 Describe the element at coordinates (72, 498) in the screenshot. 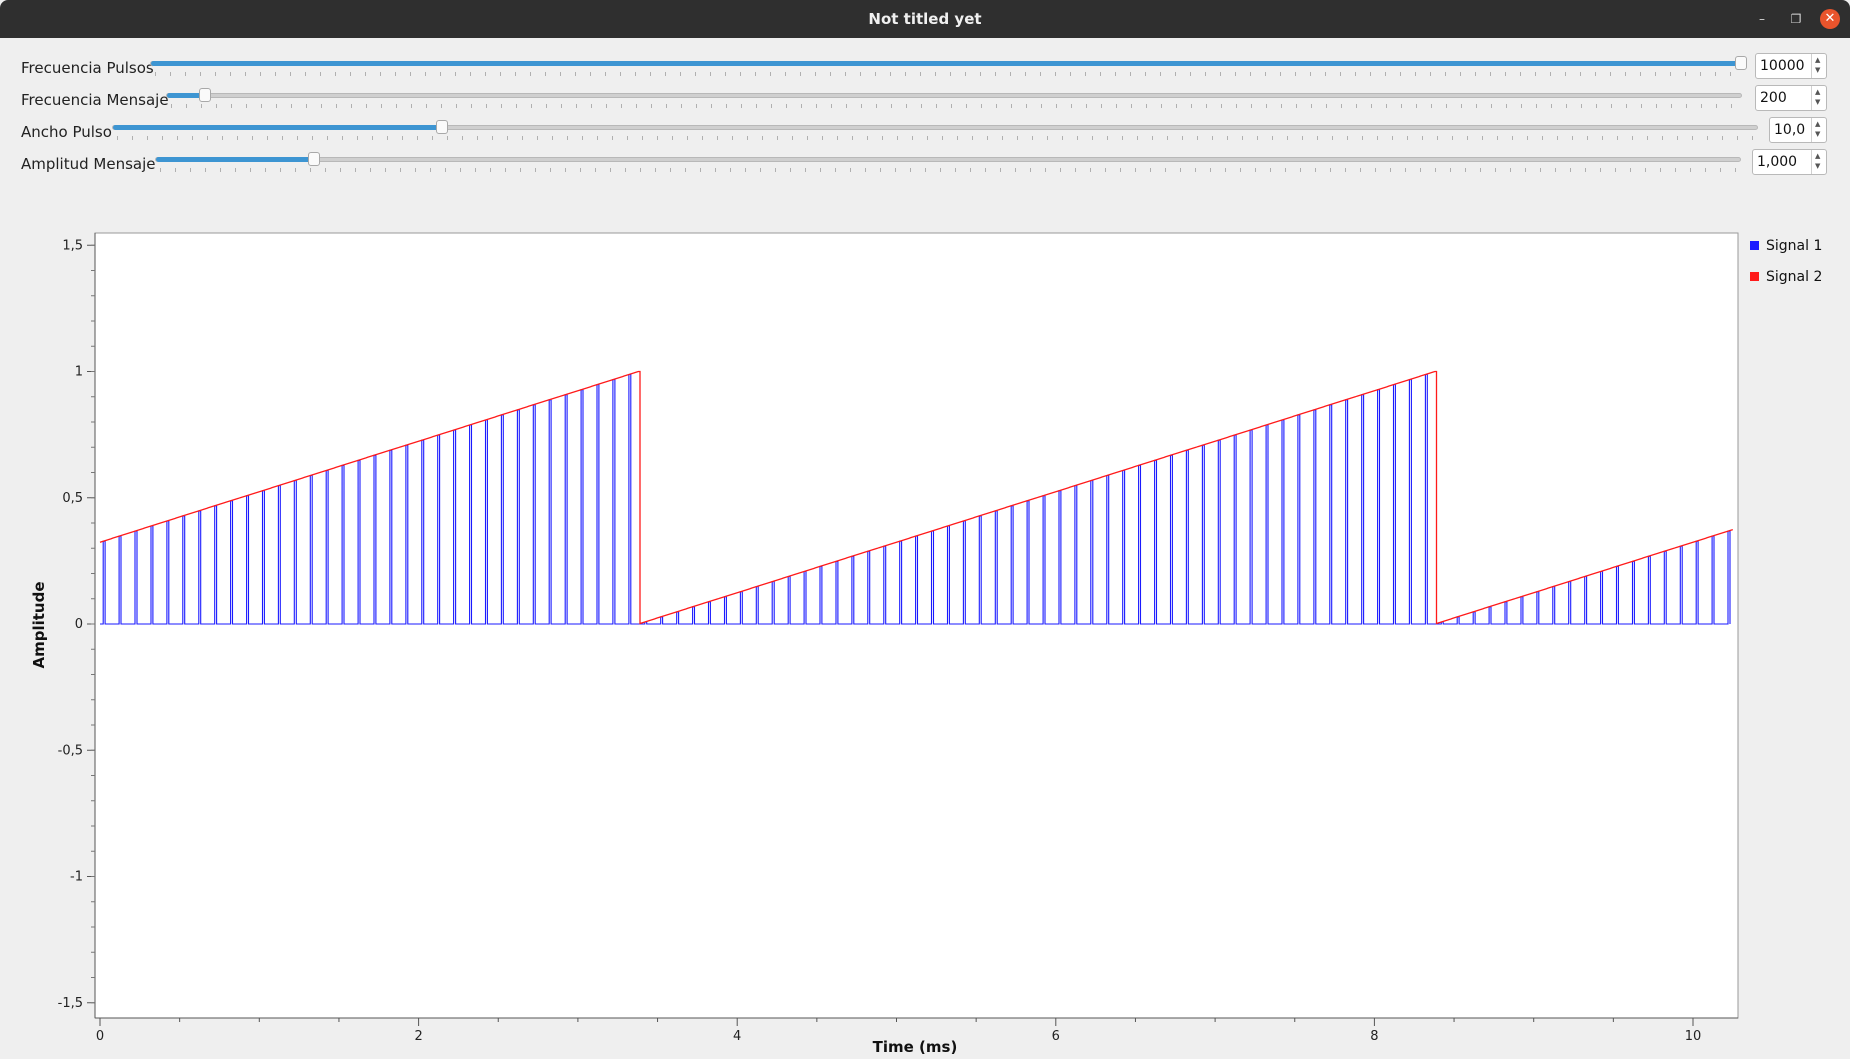

I see `y-tick-label: 0,5` at that location.